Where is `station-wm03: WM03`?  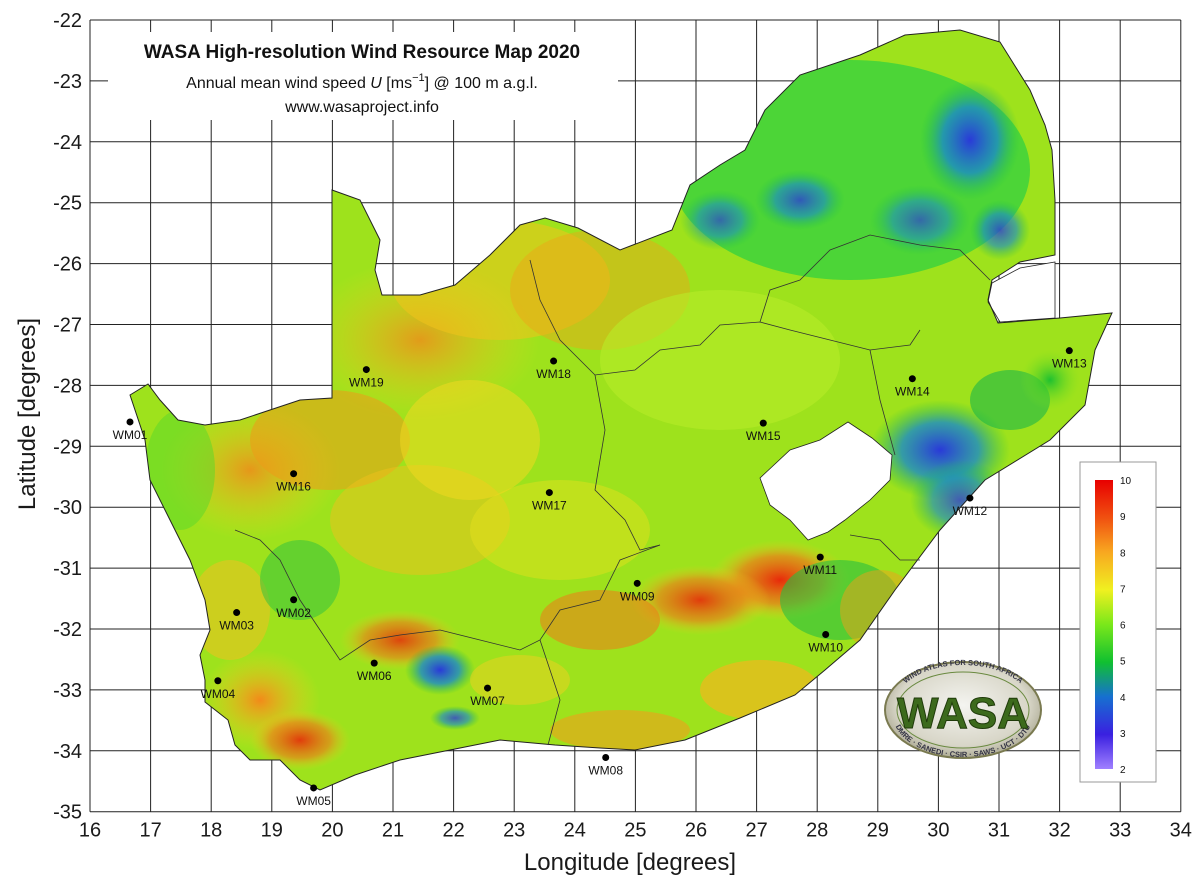 station-wm03: WM03 is located at coordinates (236, 621).